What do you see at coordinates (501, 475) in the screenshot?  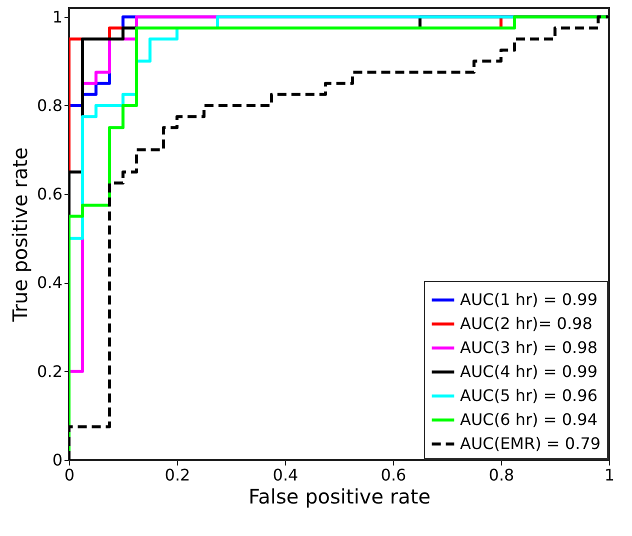 I see `x-tick-label: 0.8` at bounding box center [501, 475].